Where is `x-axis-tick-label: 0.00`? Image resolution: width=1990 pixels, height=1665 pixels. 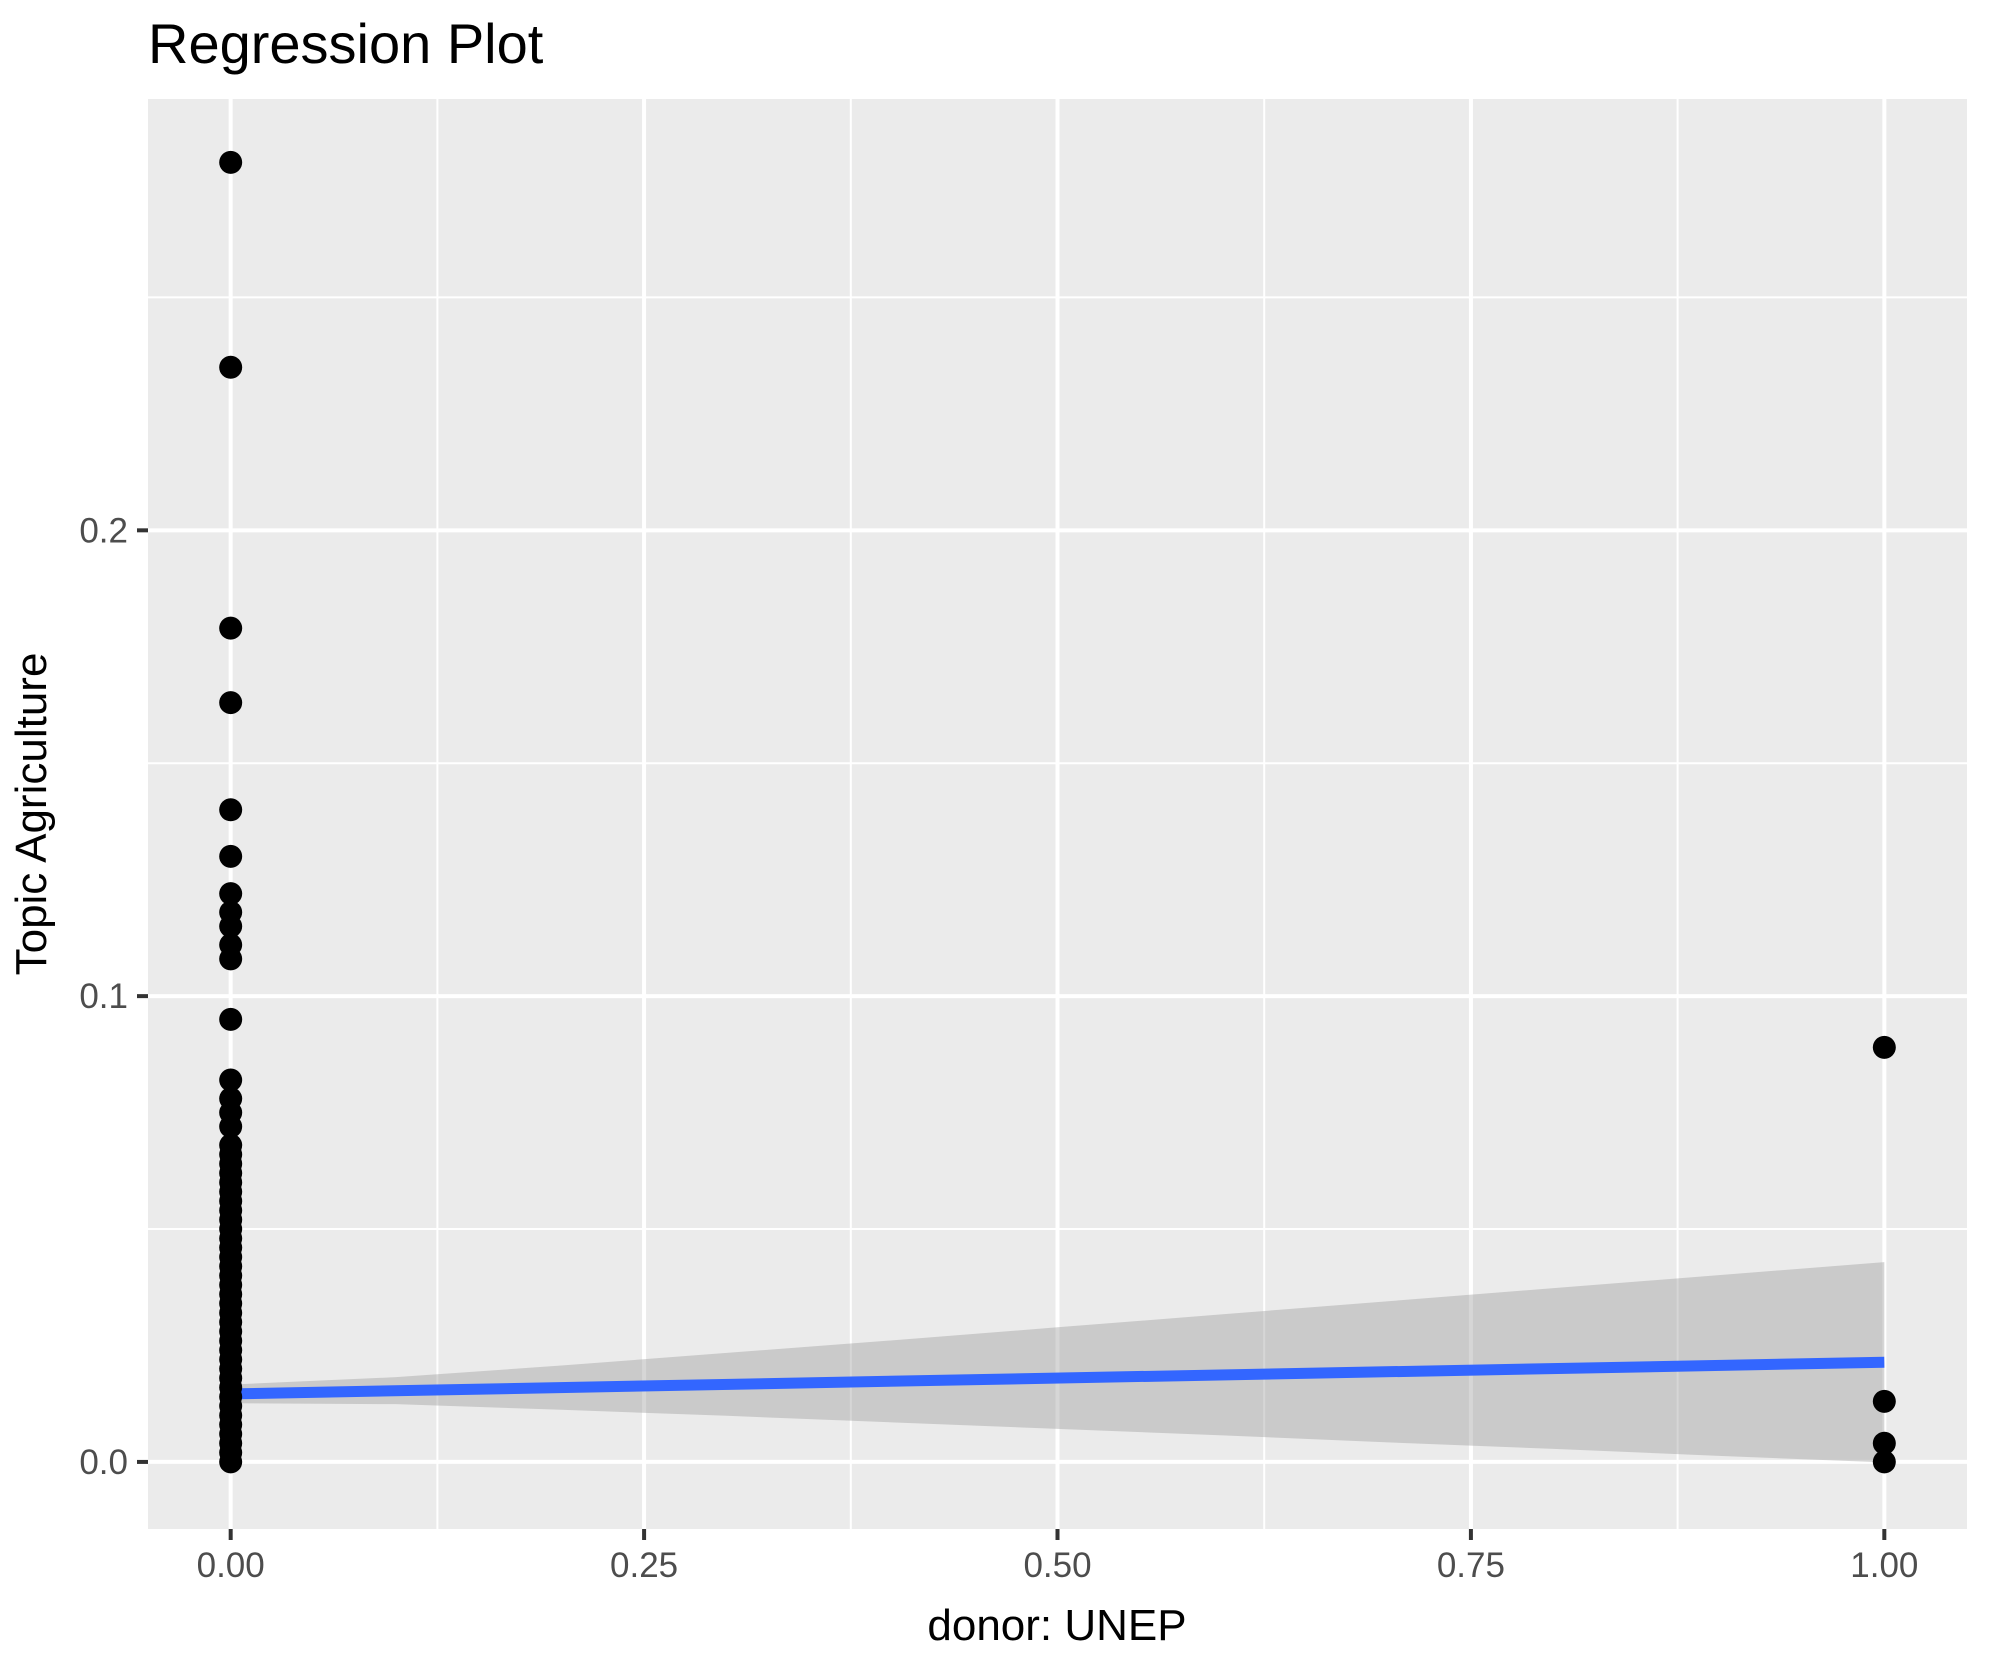 x-axis-tick-label: 0.00 is located at coordinates (231, 1565).